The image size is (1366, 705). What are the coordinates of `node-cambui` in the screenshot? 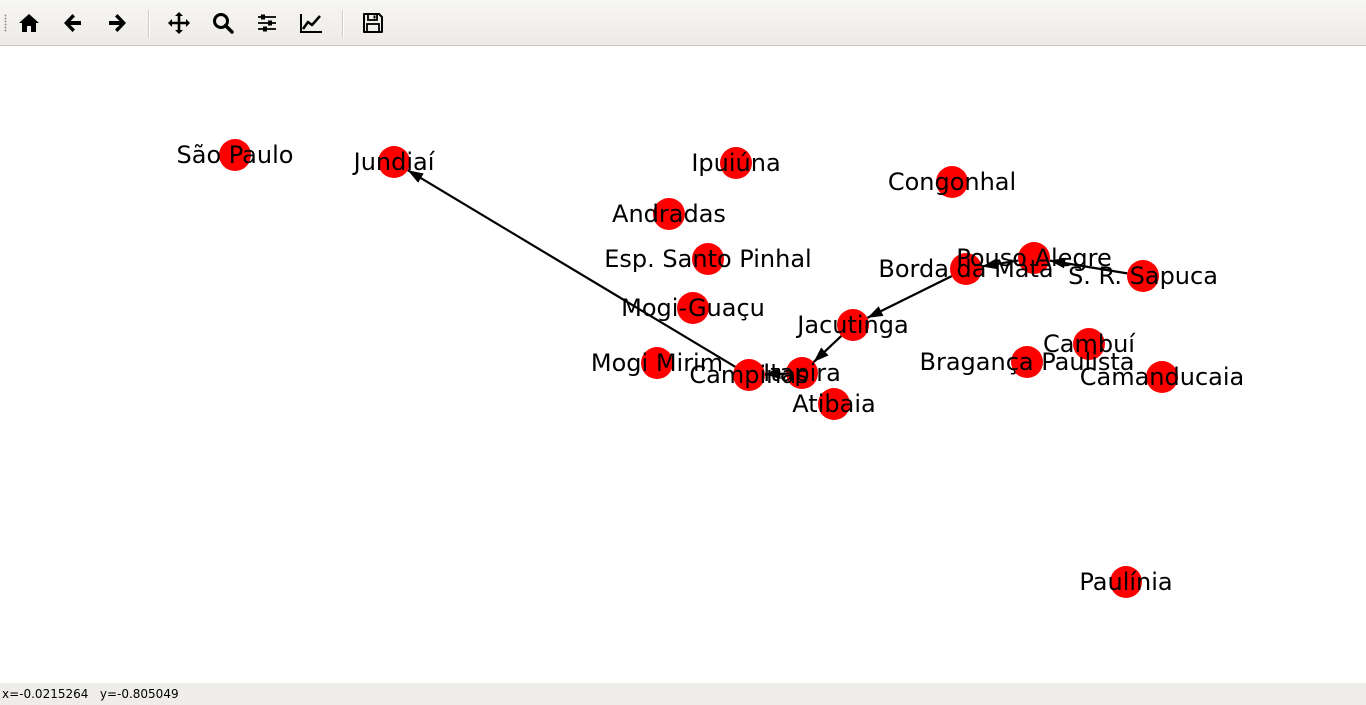 It's located at (1089, 344).